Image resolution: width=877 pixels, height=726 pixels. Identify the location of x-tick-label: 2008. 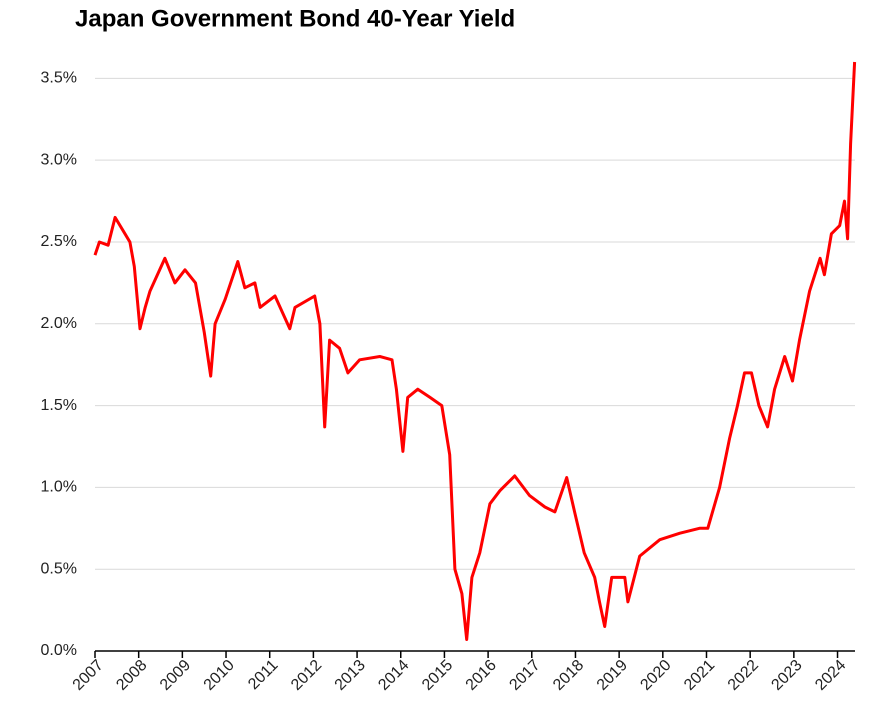
(131, 675).